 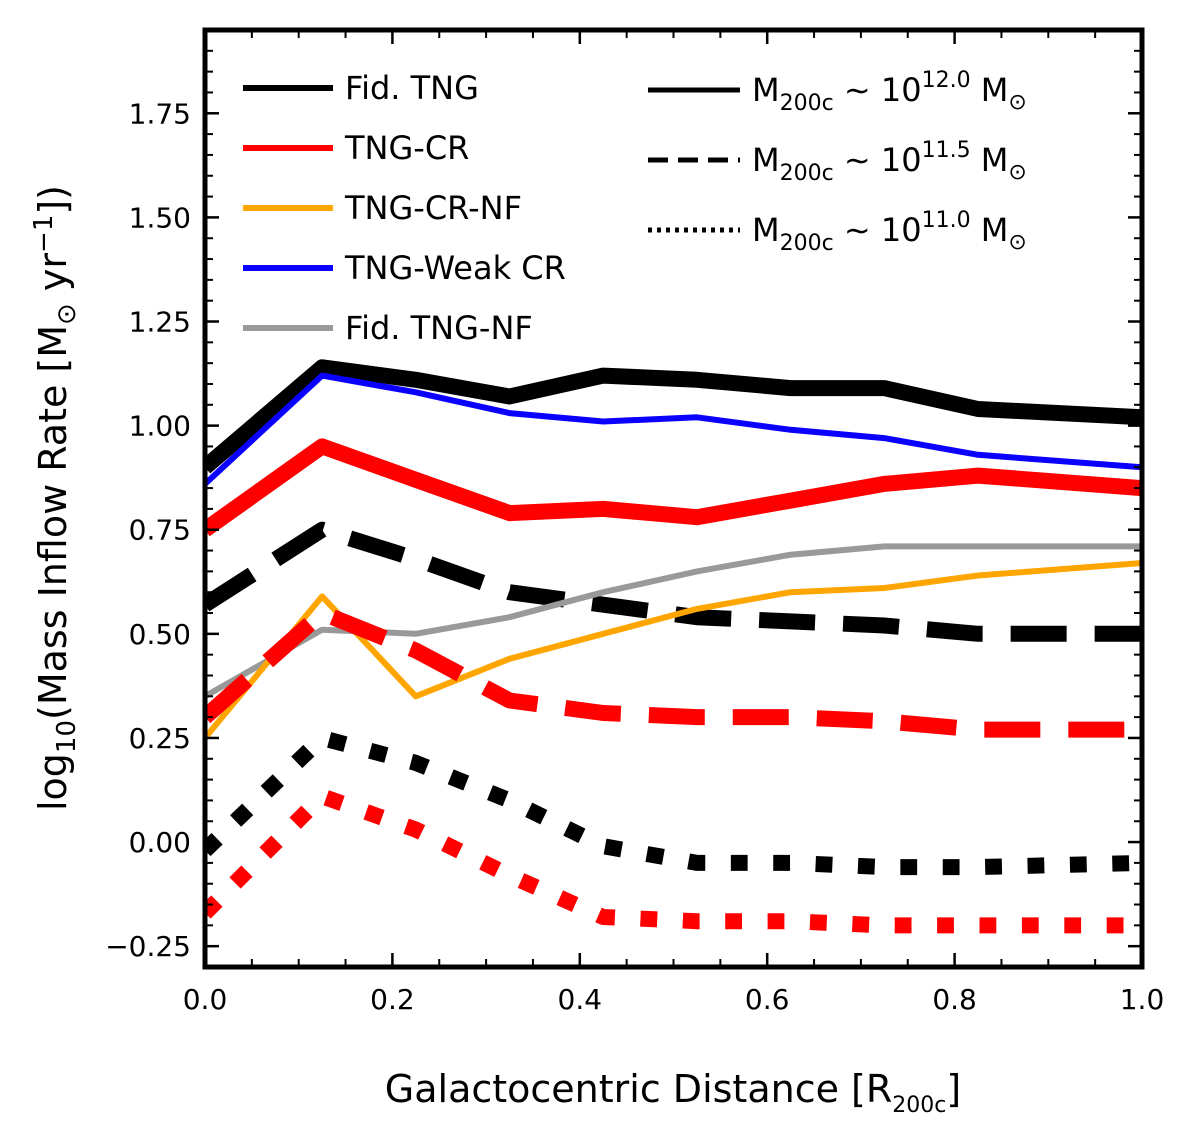 I want to click on y-tick-label: −0.25, so click(x=148, y=946).